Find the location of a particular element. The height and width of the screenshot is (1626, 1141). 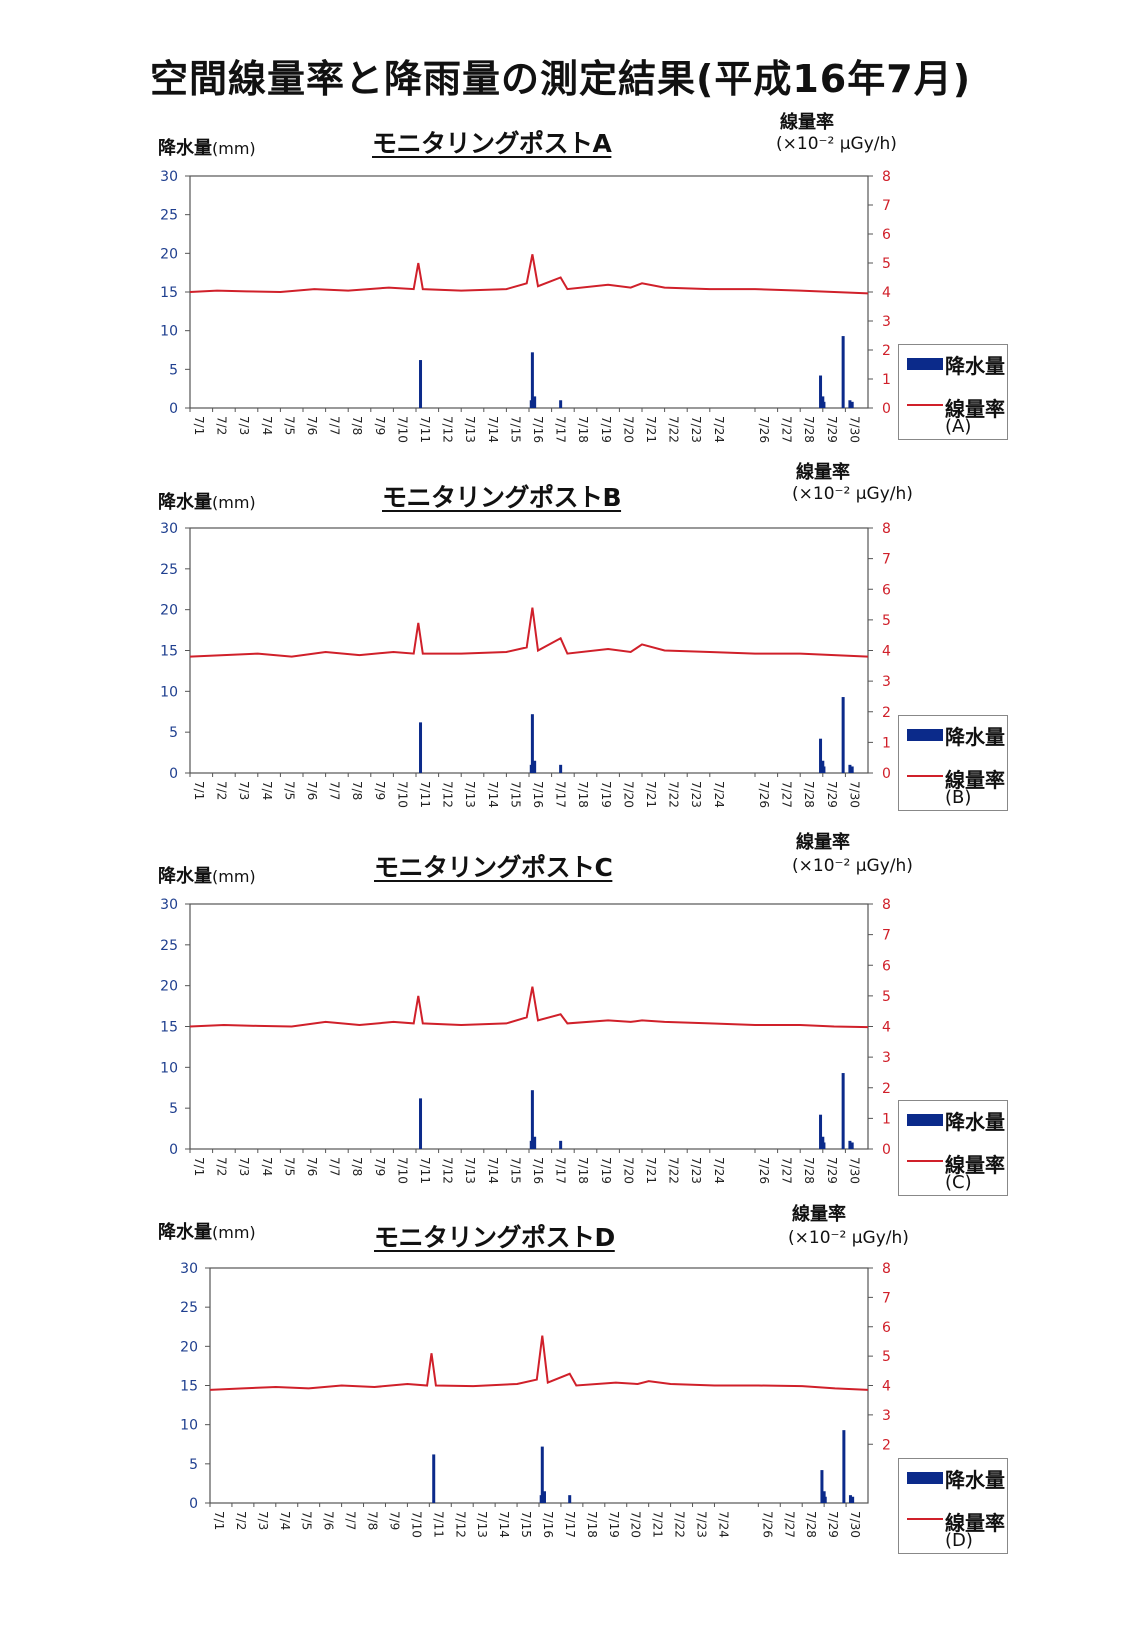

x-tick-label: 7/1 is located at coordinates (219, 1520).